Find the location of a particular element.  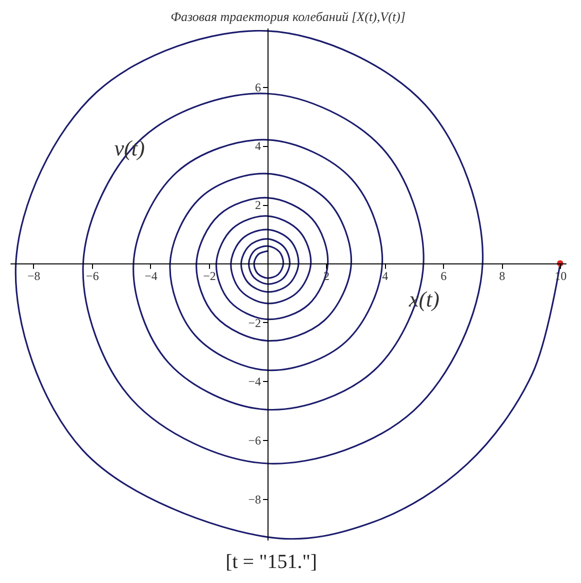

y-tick-label: 4 is located at coordinates (258, 146).